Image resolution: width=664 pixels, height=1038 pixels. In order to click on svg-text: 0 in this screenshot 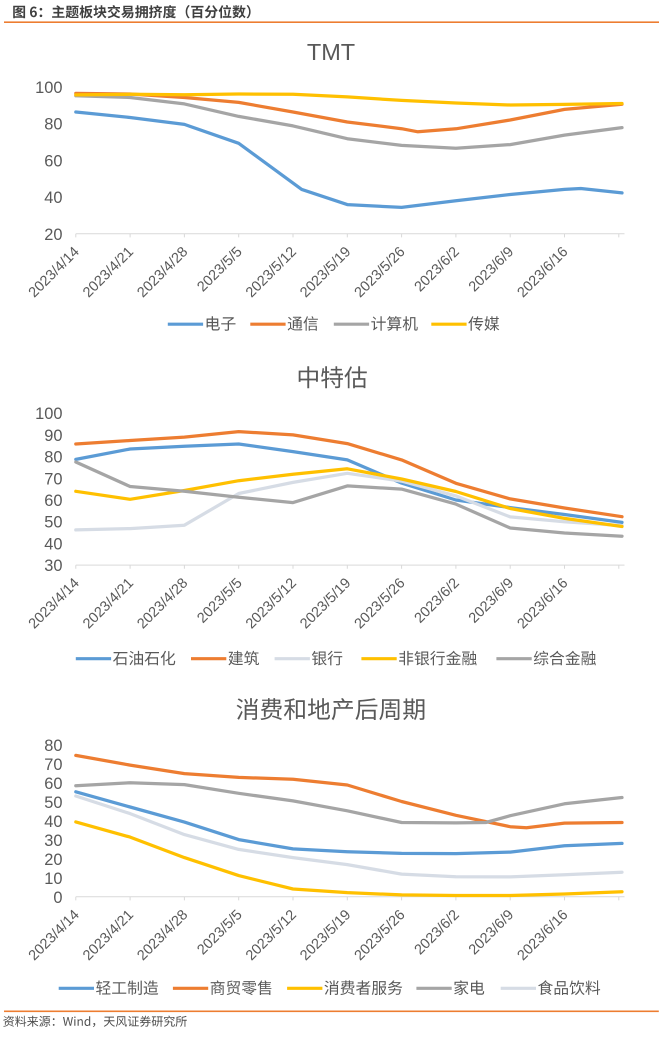, I will do `click(57, 898)`.